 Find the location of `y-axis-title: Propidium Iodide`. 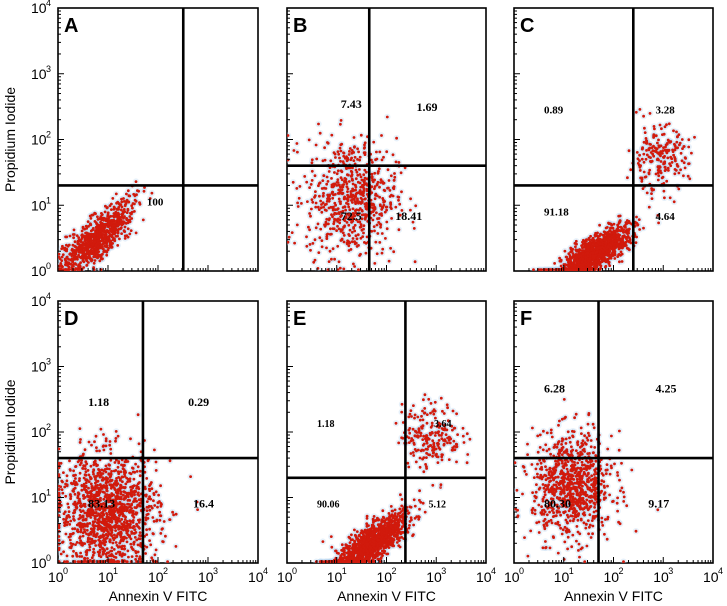

y-axis-title: Propidium Iodide is located at coordinates (10, 139).